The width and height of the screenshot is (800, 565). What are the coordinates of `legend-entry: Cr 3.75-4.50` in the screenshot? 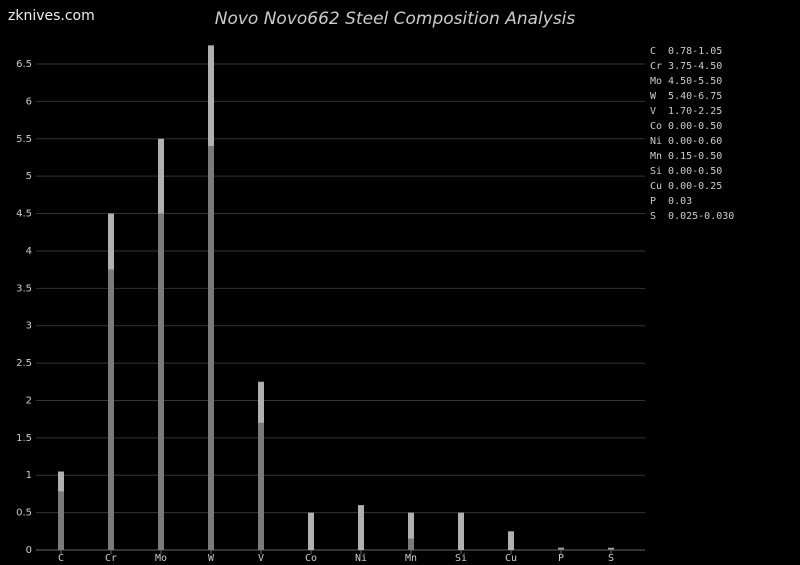 It's located at (686, 66).